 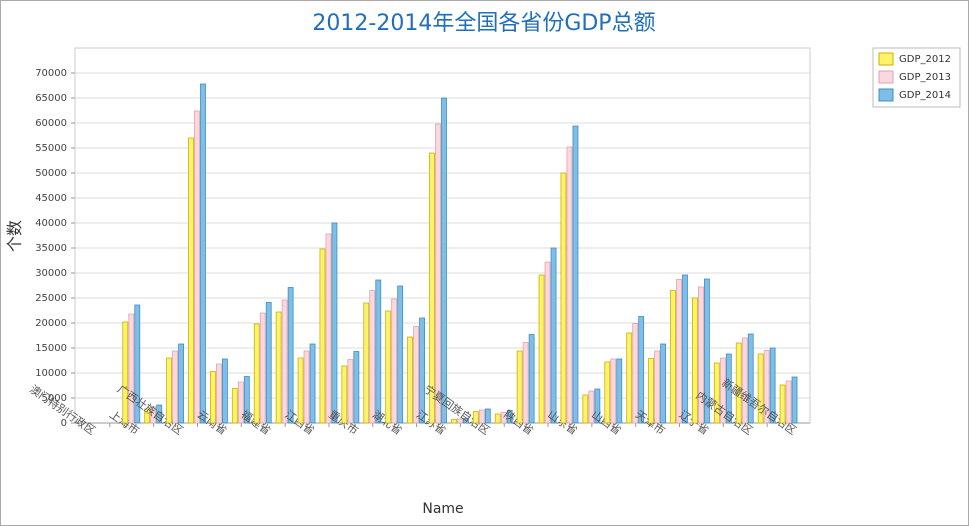 What do you see at coordinates (51, 73) in the screenshot?
I see `y-tick-label: 70000` at bounding box center [51, 73].